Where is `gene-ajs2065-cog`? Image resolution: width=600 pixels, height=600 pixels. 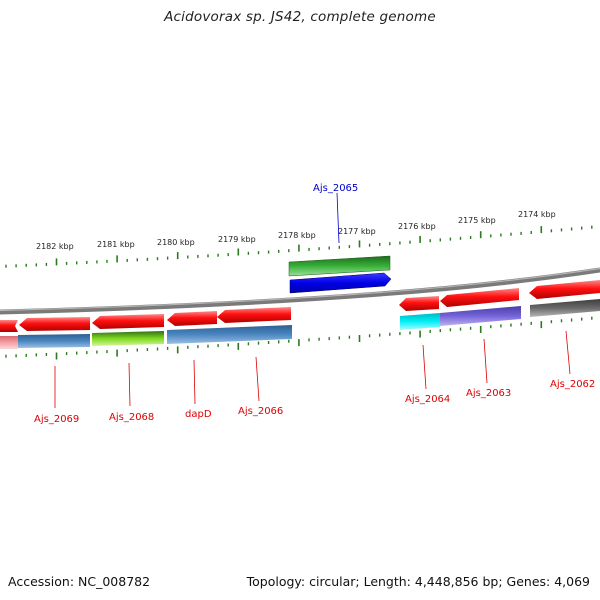
gene-ajs2065-cog is located at coordinates (339, 266).